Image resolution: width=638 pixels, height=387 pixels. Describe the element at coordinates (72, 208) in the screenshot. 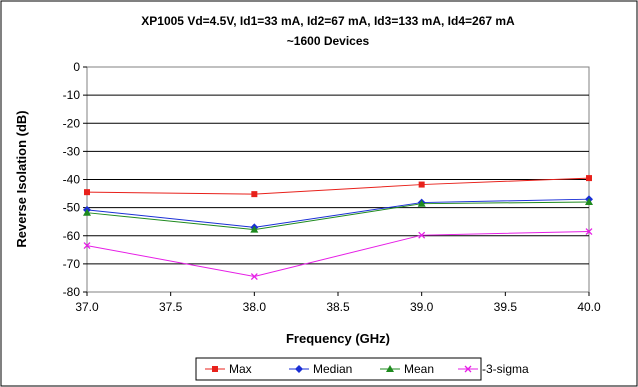

I see `y-tick-label: -50` at that location.